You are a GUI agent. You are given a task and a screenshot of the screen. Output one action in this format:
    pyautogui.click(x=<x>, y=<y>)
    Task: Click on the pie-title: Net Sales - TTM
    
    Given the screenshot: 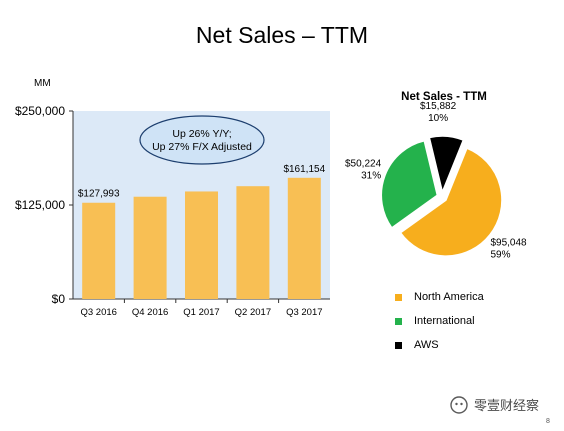 What is the action you would take?
    pyautogui.click(x=444, y=97)
    